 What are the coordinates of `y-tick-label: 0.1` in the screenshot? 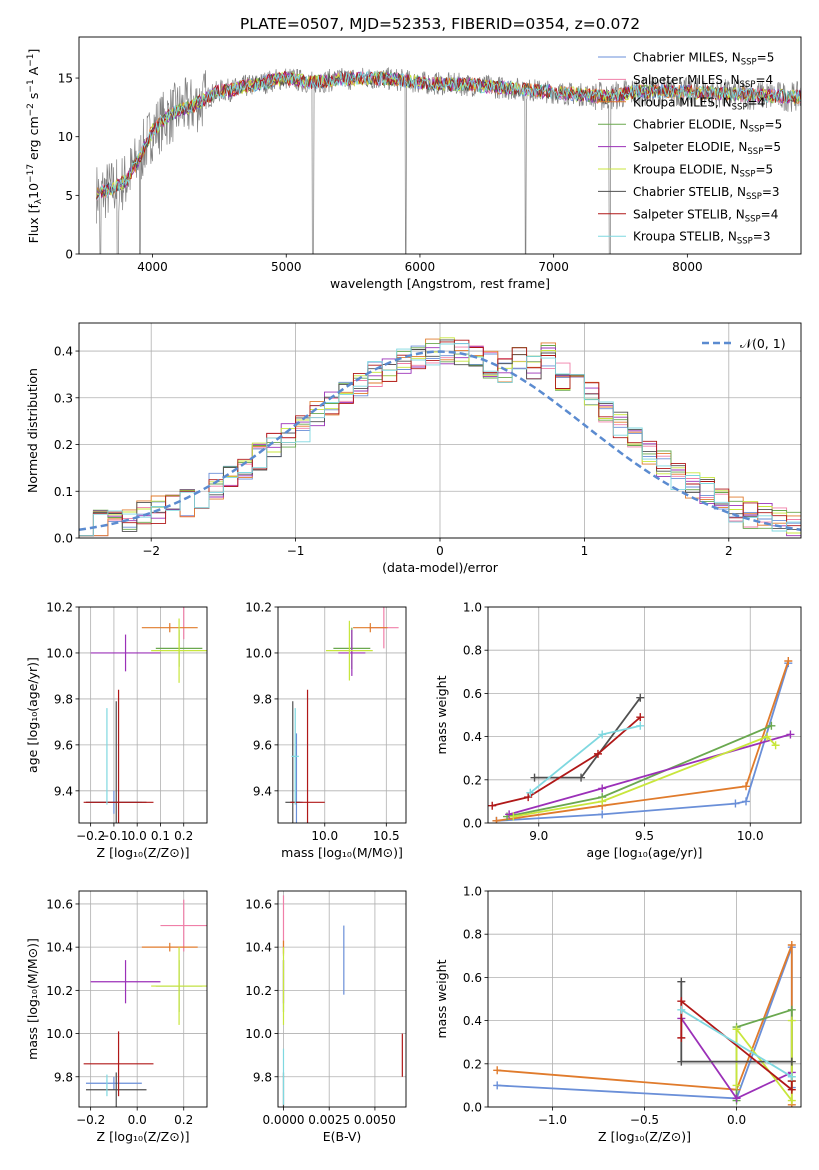 It's located at (63, 492).